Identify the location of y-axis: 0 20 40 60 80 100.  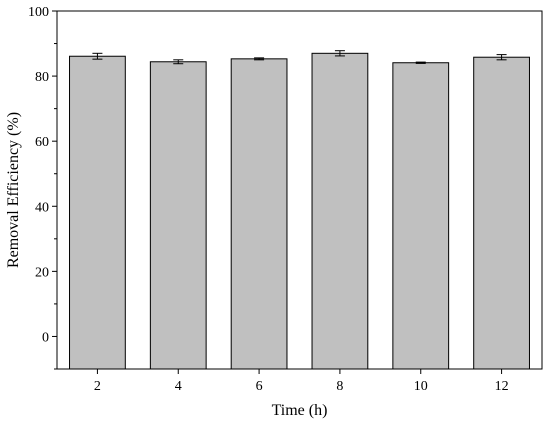
(42, 187).